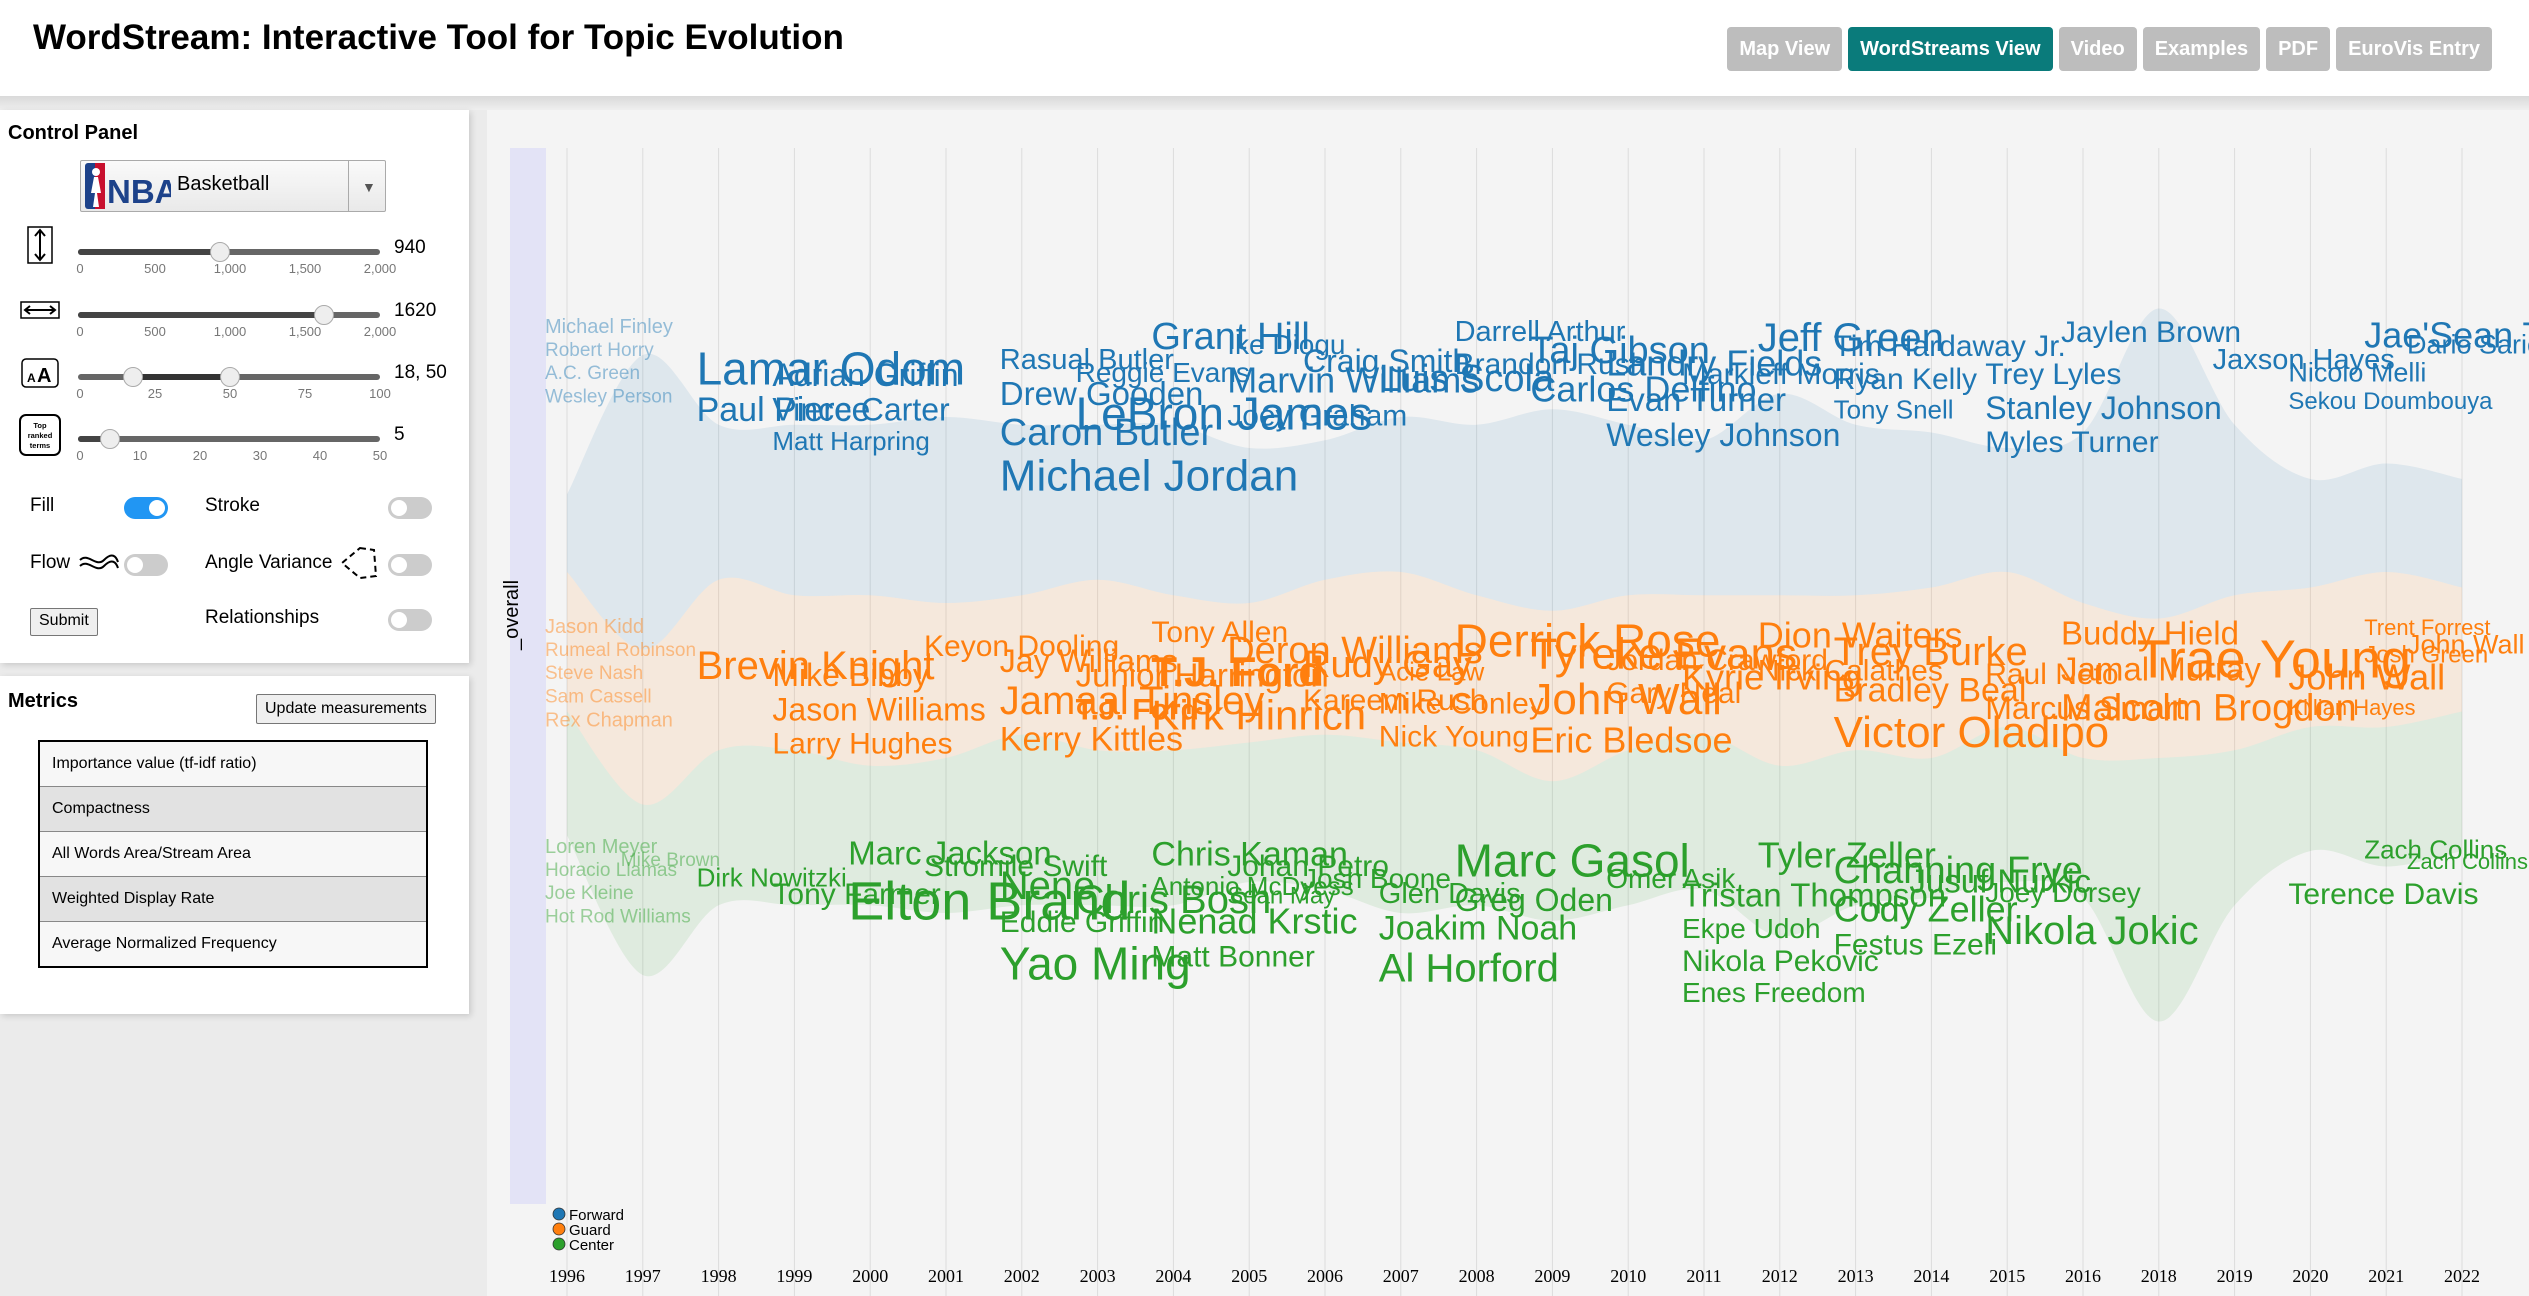 The width and height of the screenshot is (2529, 1296). I want to click on word-term: Rumeal Robinson, so click(620, 650).